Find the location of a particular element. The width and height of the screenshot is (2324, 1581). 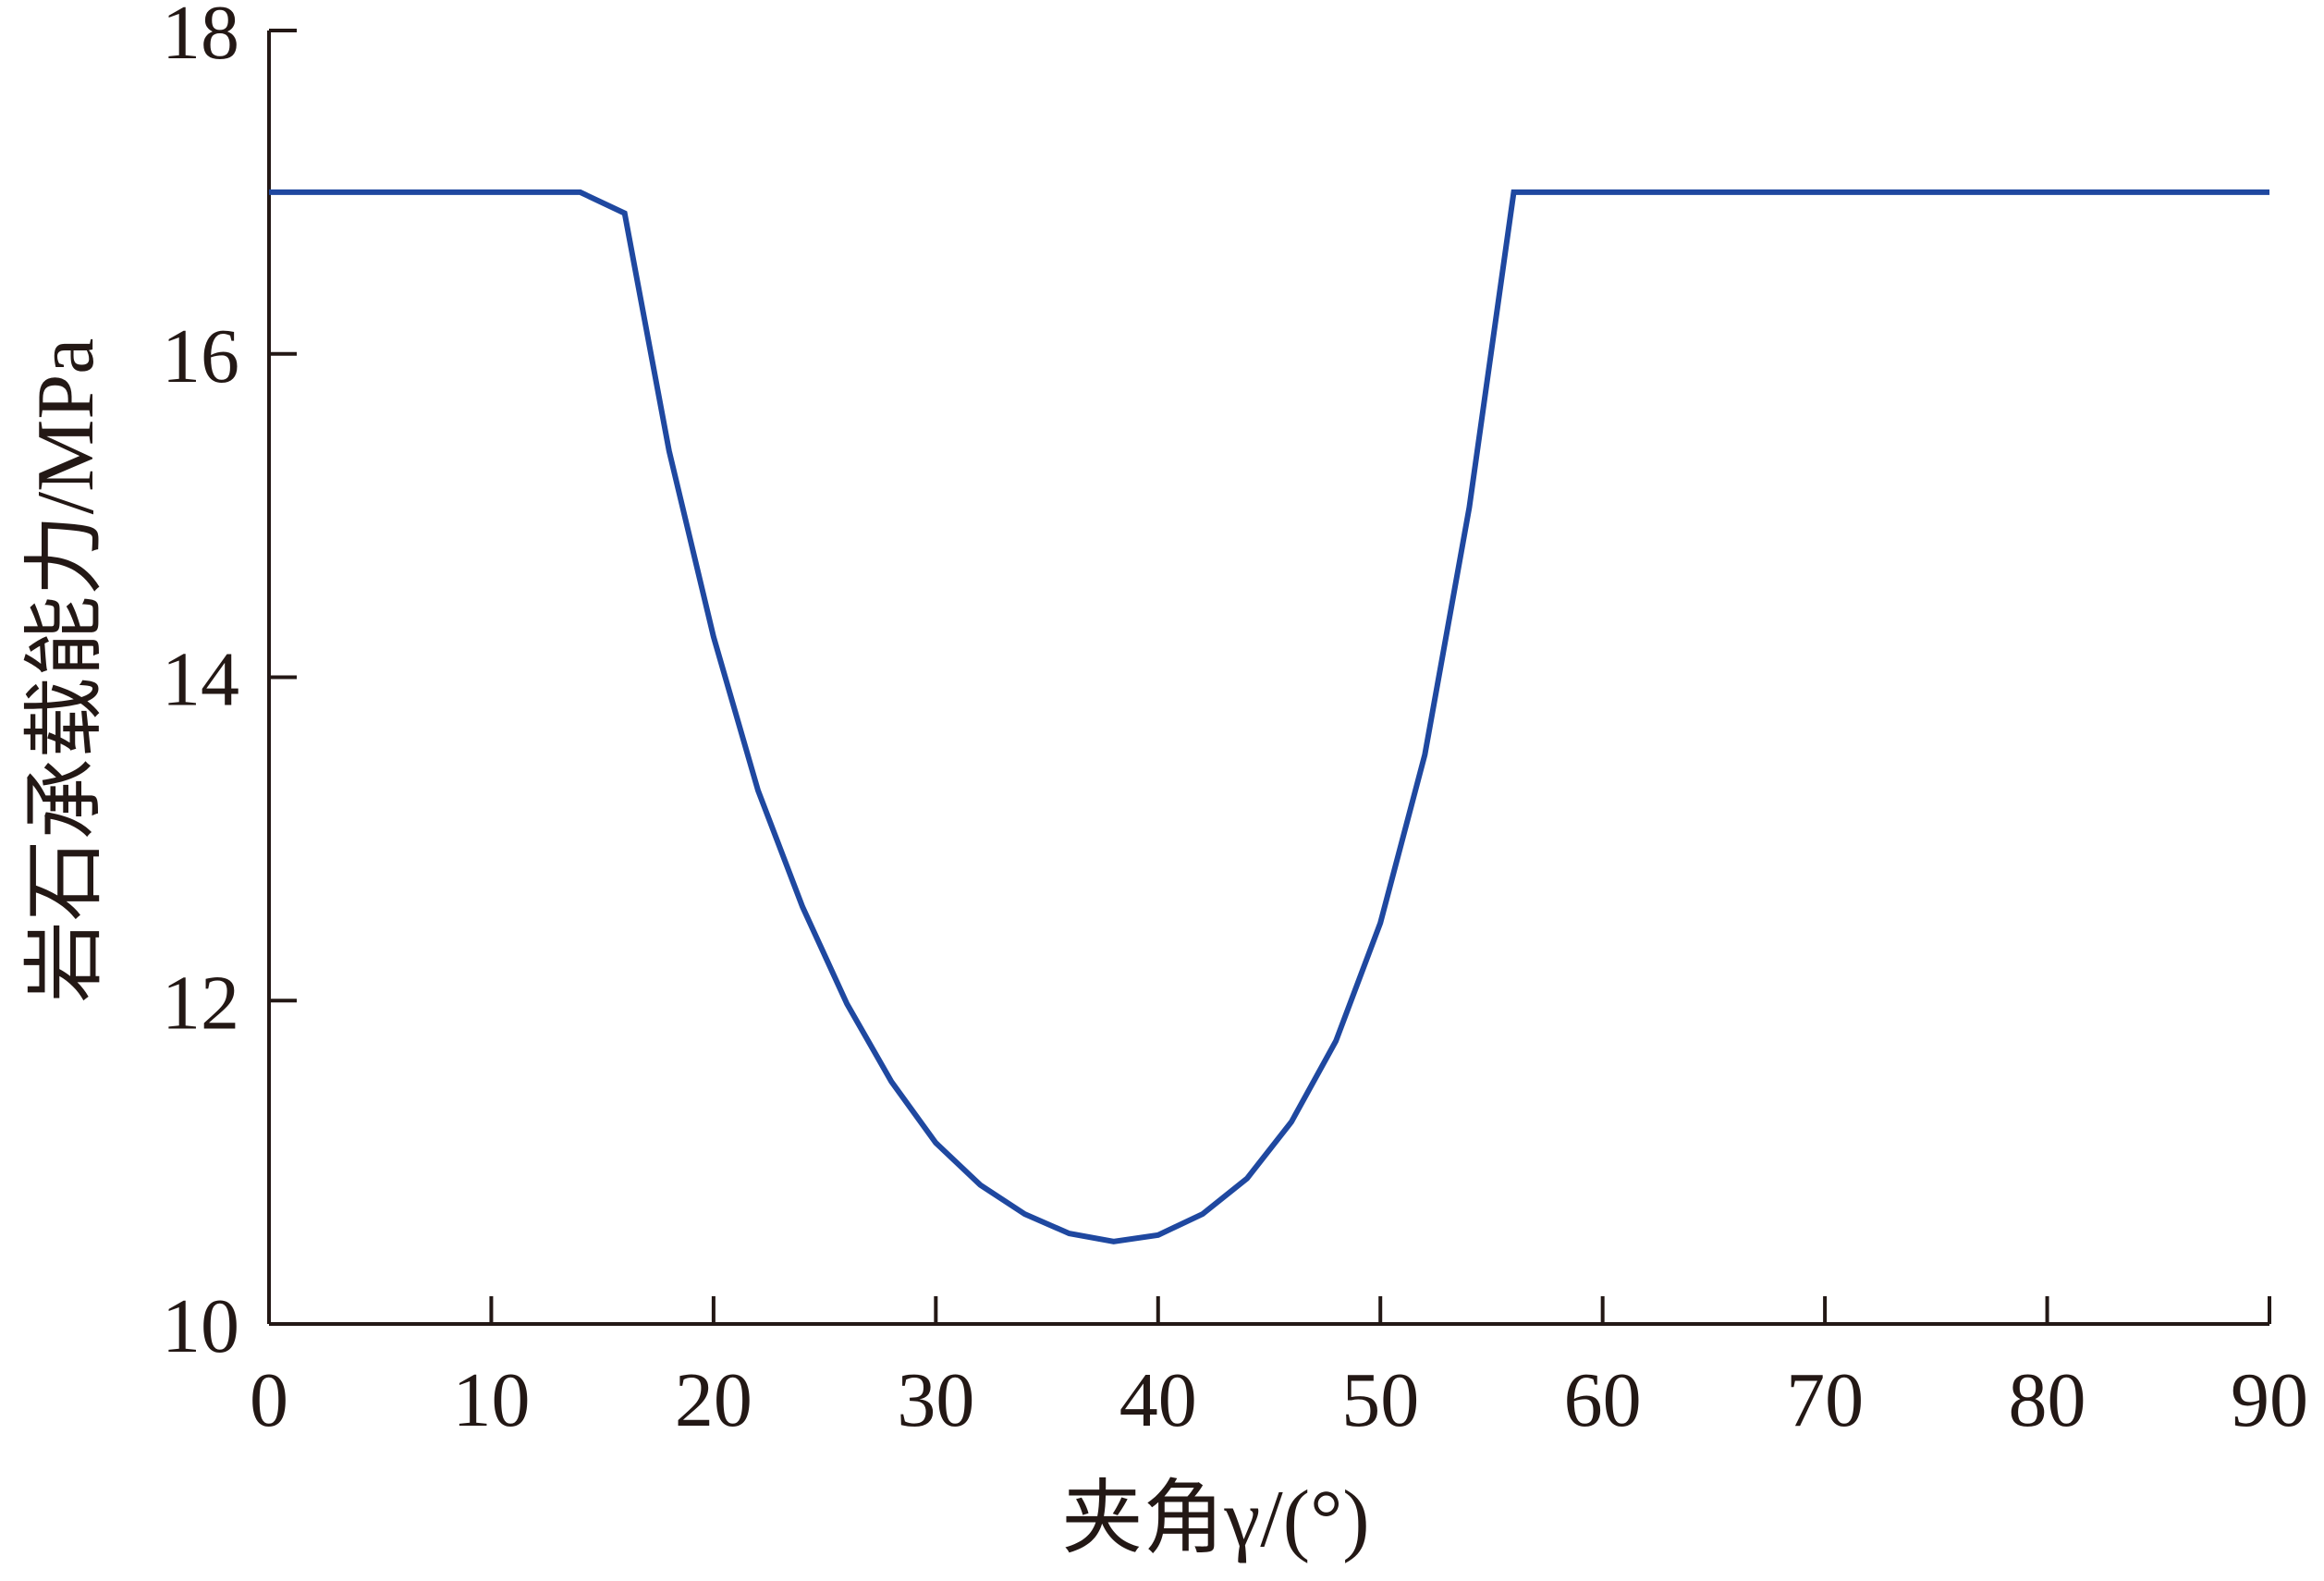

y-tick-label: 10 is located at coordinates (200, 1326).